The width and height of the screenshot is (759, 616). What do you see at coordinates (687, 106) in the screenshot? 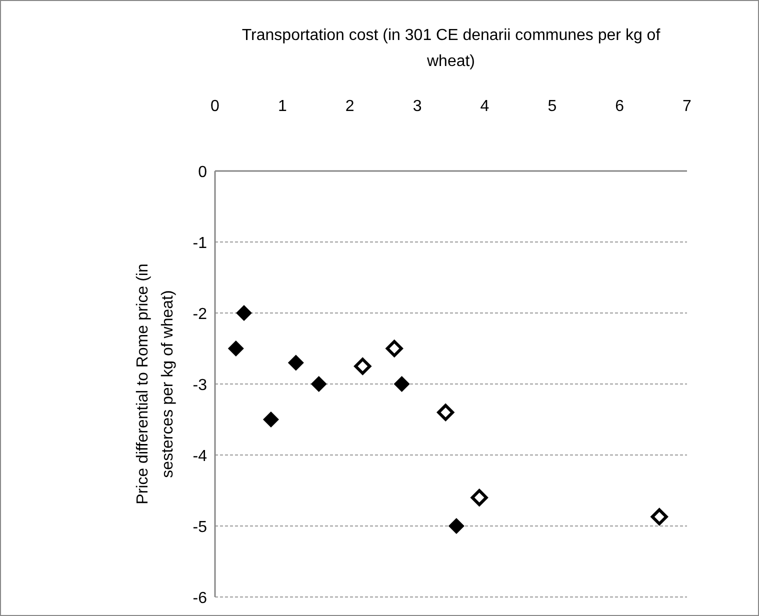
I see `x-tick-label: 7` at bounding box center [687, 106].